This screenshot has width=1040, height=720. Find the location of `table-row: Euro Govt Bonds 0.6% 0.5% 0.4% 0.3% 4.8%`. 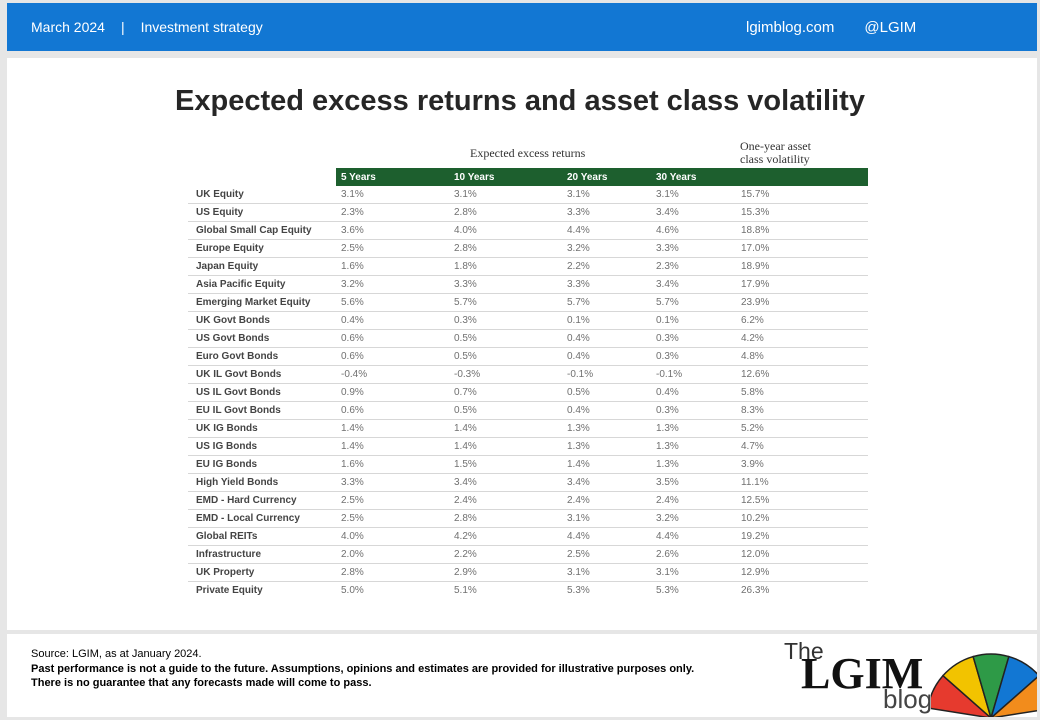

table-row: Euro Govt Bonds 0.6% 0.5% 0.4% 0.3% 4.8% is located at coordinates (528, 357).